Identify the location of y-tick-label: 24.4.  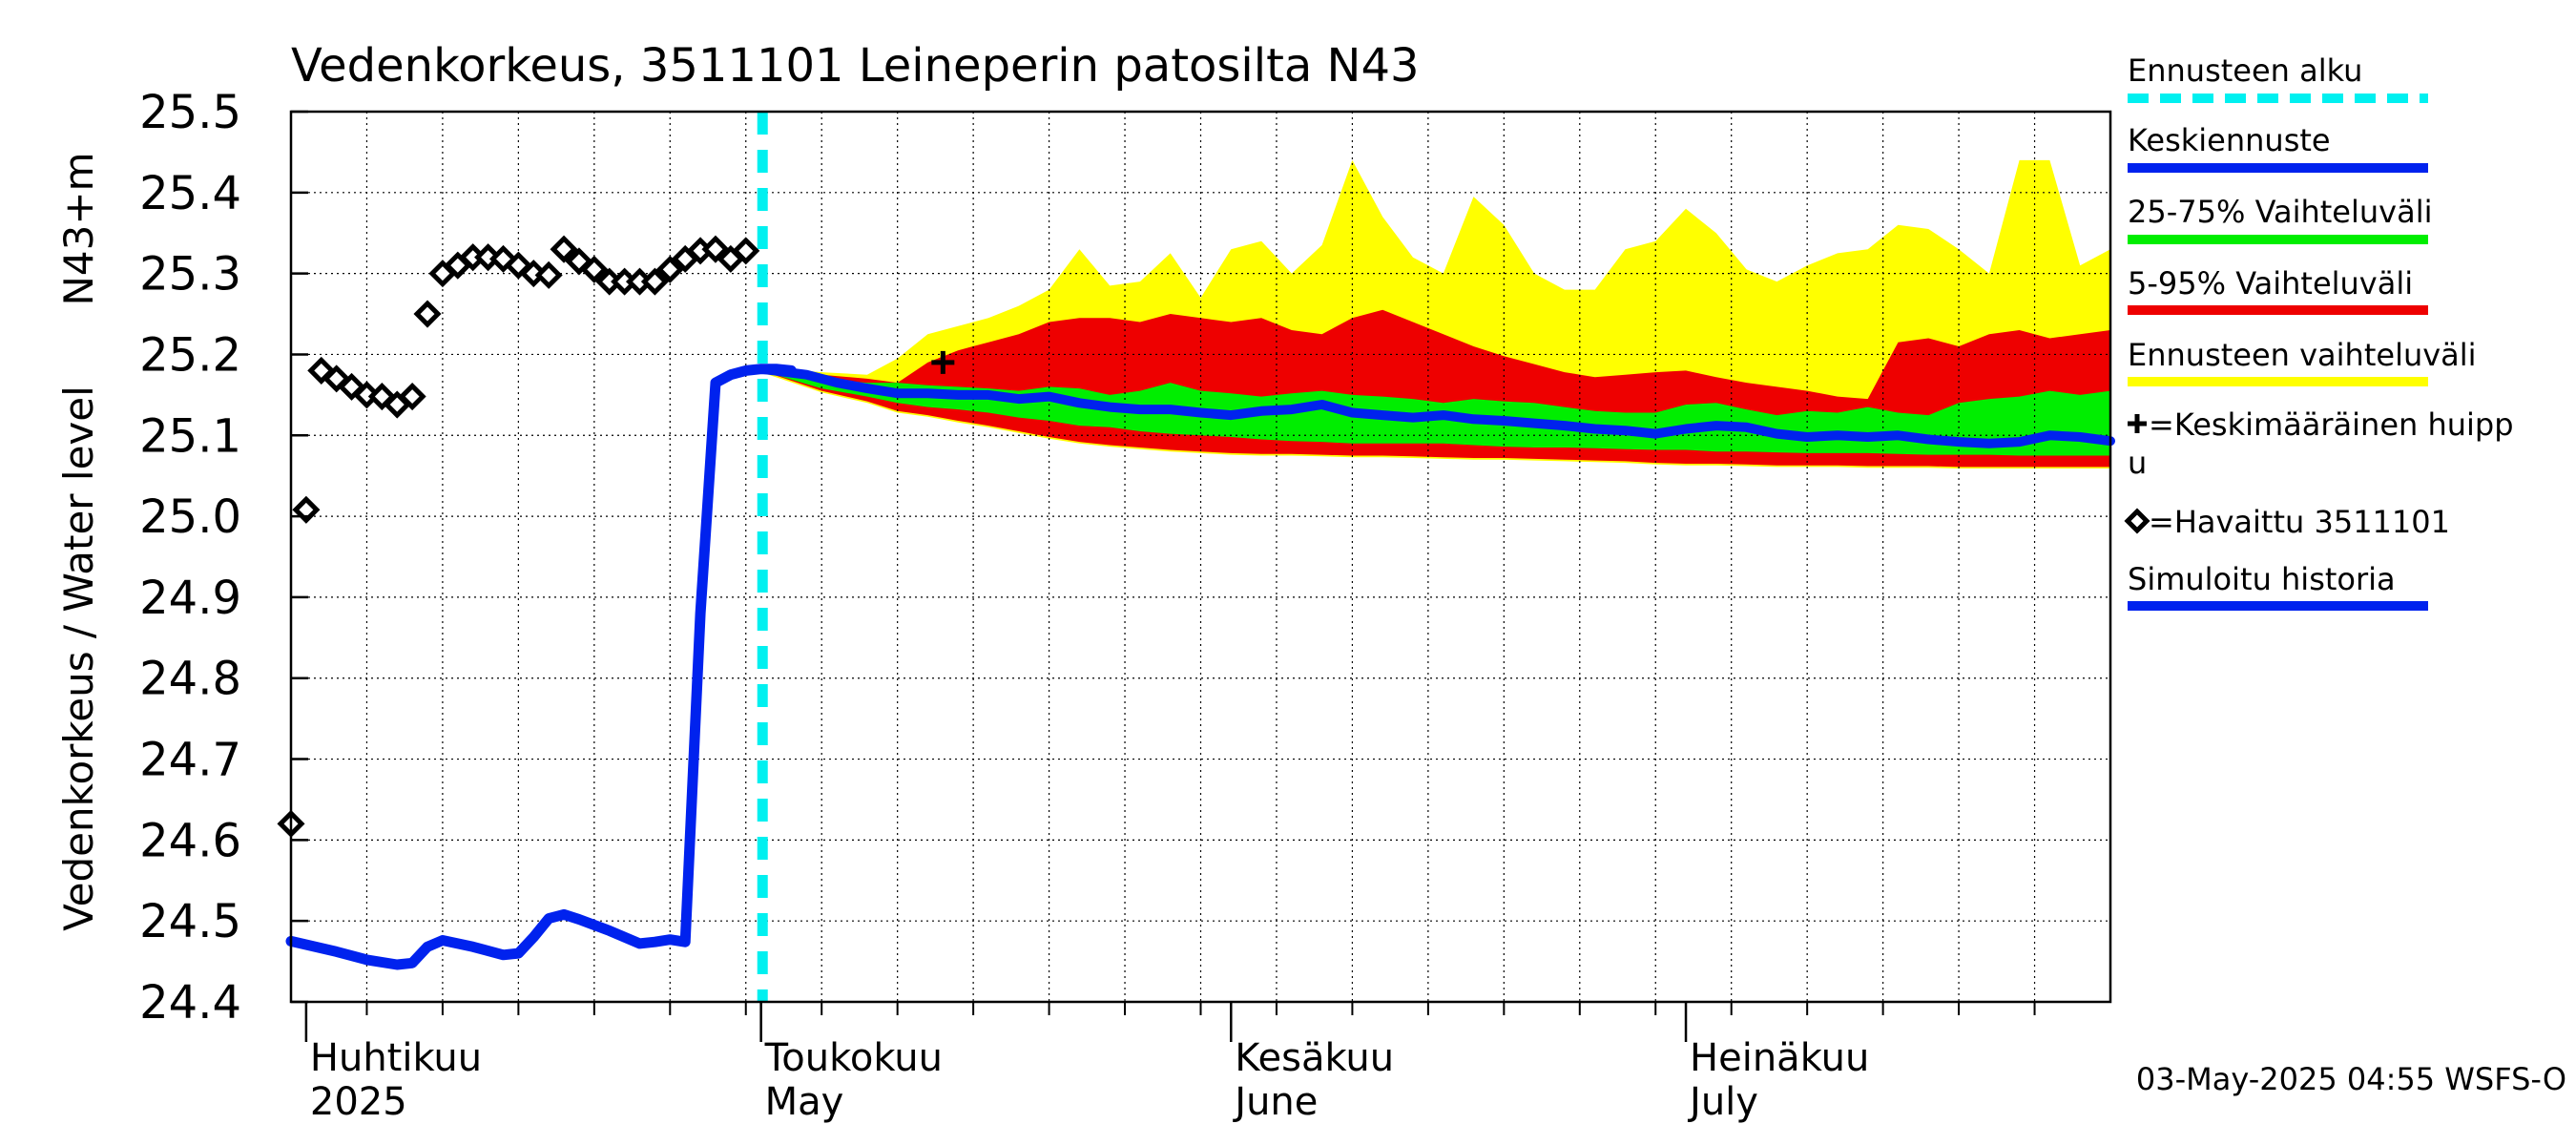
(190, 1003).